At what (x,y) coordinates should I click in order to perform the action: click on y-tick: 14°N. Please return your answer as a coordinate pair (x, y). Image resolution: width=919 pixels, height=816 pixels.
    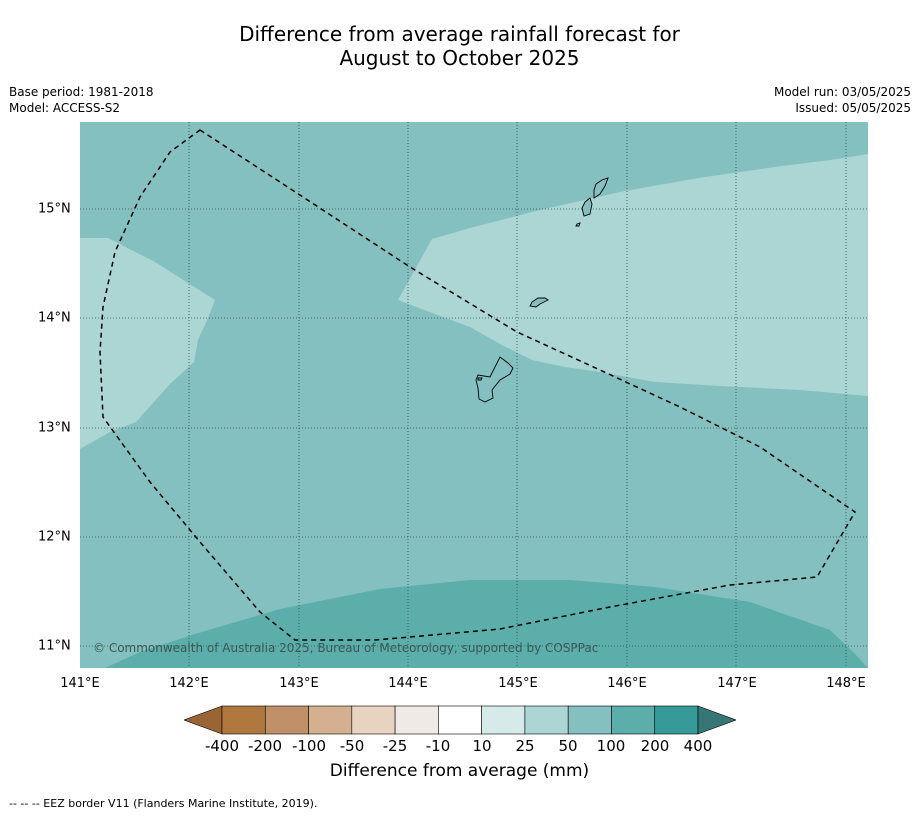
    Looking at the image, I should click on (54, 318).